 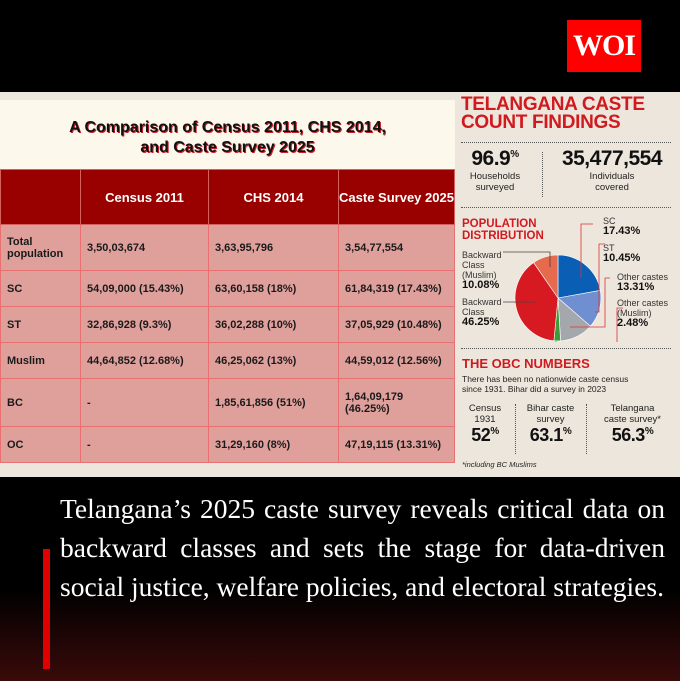 I want to click on obc-number: 56.3, so click(x=628, y=435).